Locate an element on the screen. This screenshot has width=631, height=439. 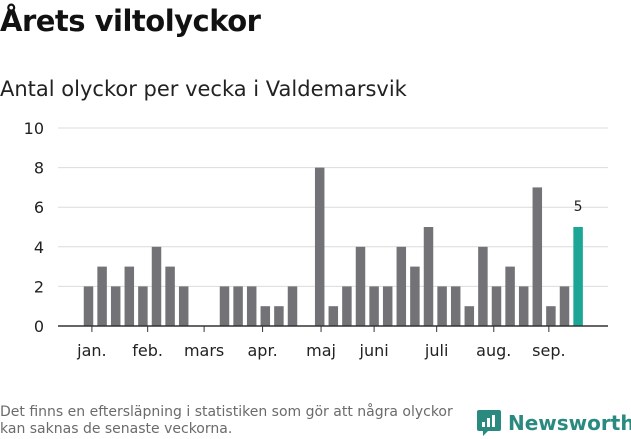
x-tick-label: juli is located at coordinates (436, 350).